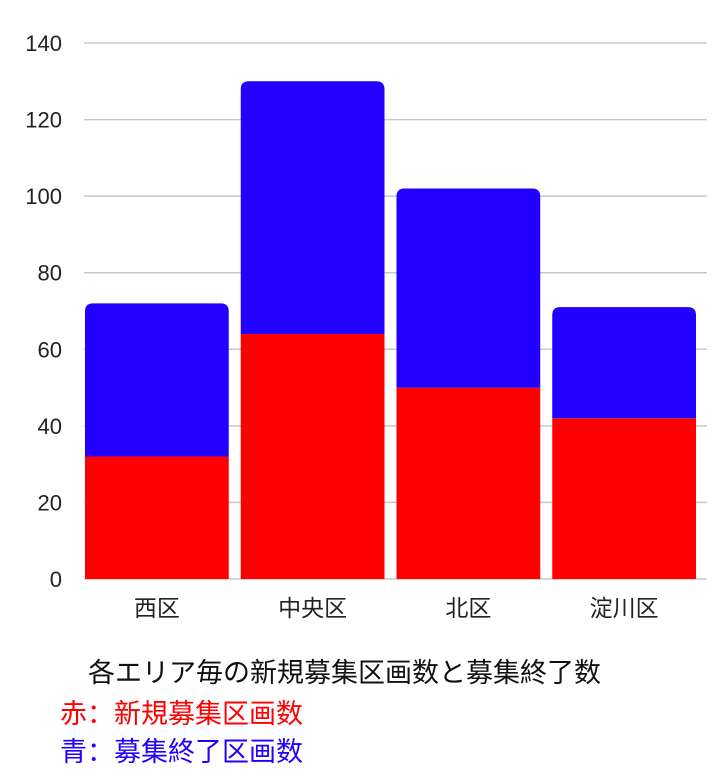 Image resolution: width=722 pixels, height=777 pixels. I want to click on legend-red-caption: 赤：新規募集区画数, so click(181, 714).